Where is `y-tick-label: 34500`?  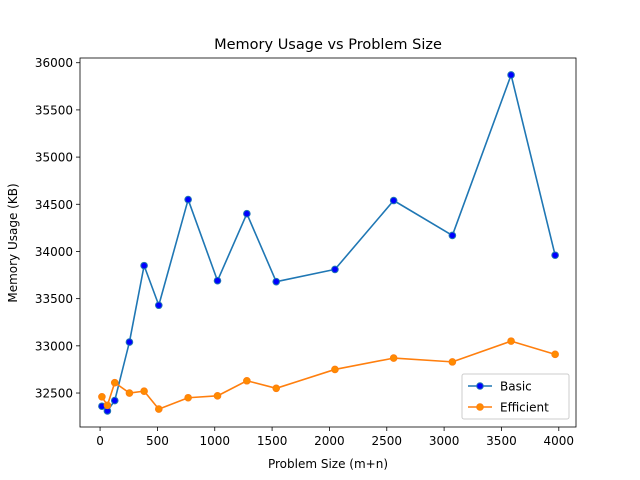
y-tick-label: 34500 is located at coordinates (54, 205).